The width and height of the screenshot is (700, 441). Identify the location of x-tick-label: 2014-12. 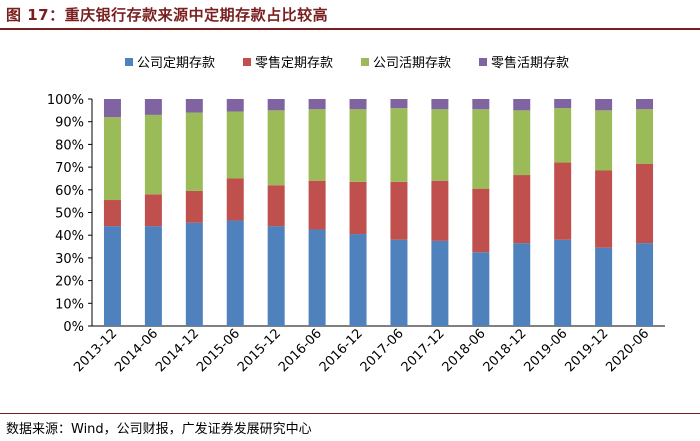
(177, 350).